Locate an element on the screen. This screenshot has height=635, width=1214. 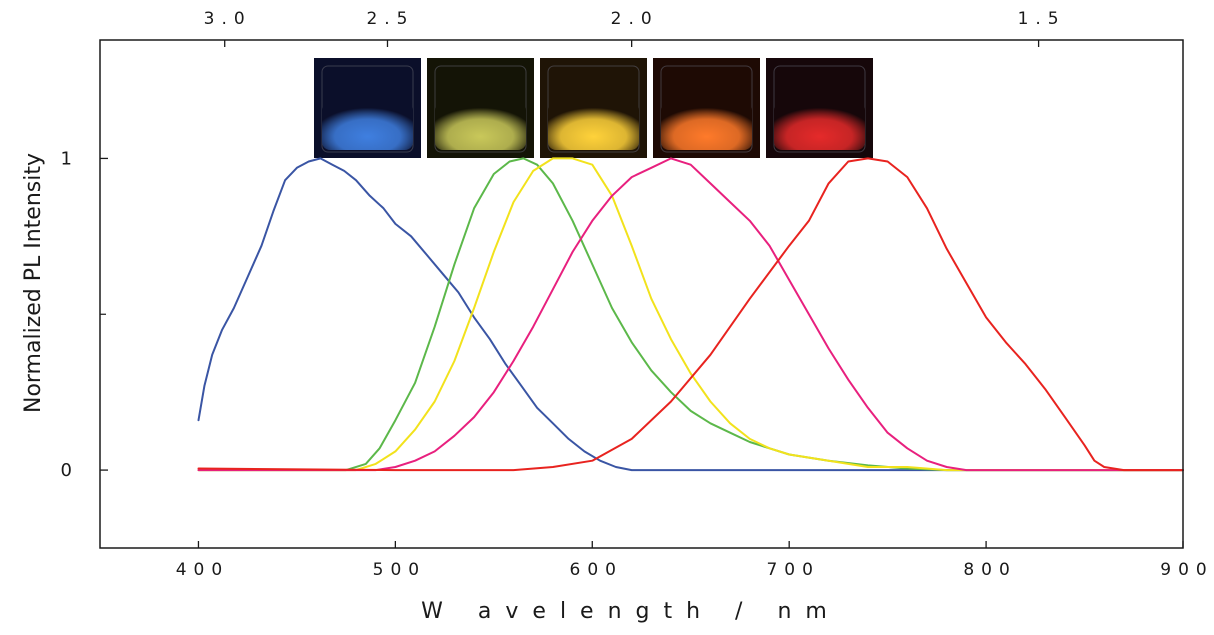
y-tick-label: 0 is located at coordinates (66, 470).